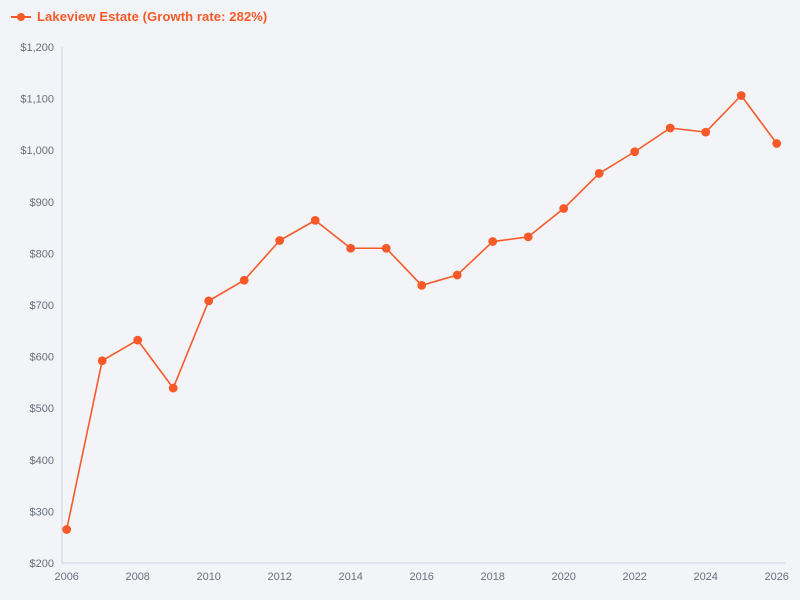  What do you see at coordinates (37, 48) in the screenshot?
I see `y-axis-tick-label: $1,200` at bounding box center [37, 48].